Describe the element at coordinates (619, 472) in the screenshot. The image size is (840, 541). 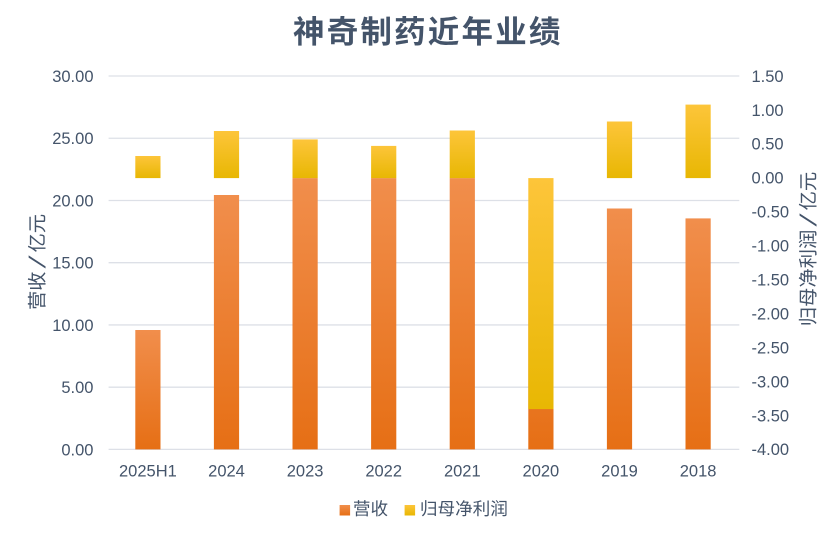
I see `svg-text: 2019` at that location.